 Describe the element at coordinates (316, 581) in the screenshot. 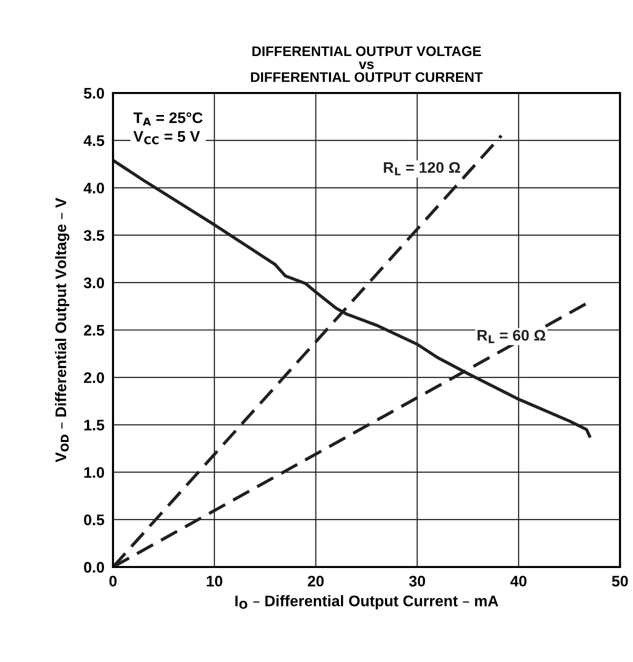

I see `x-tick-label: 20` at that location.